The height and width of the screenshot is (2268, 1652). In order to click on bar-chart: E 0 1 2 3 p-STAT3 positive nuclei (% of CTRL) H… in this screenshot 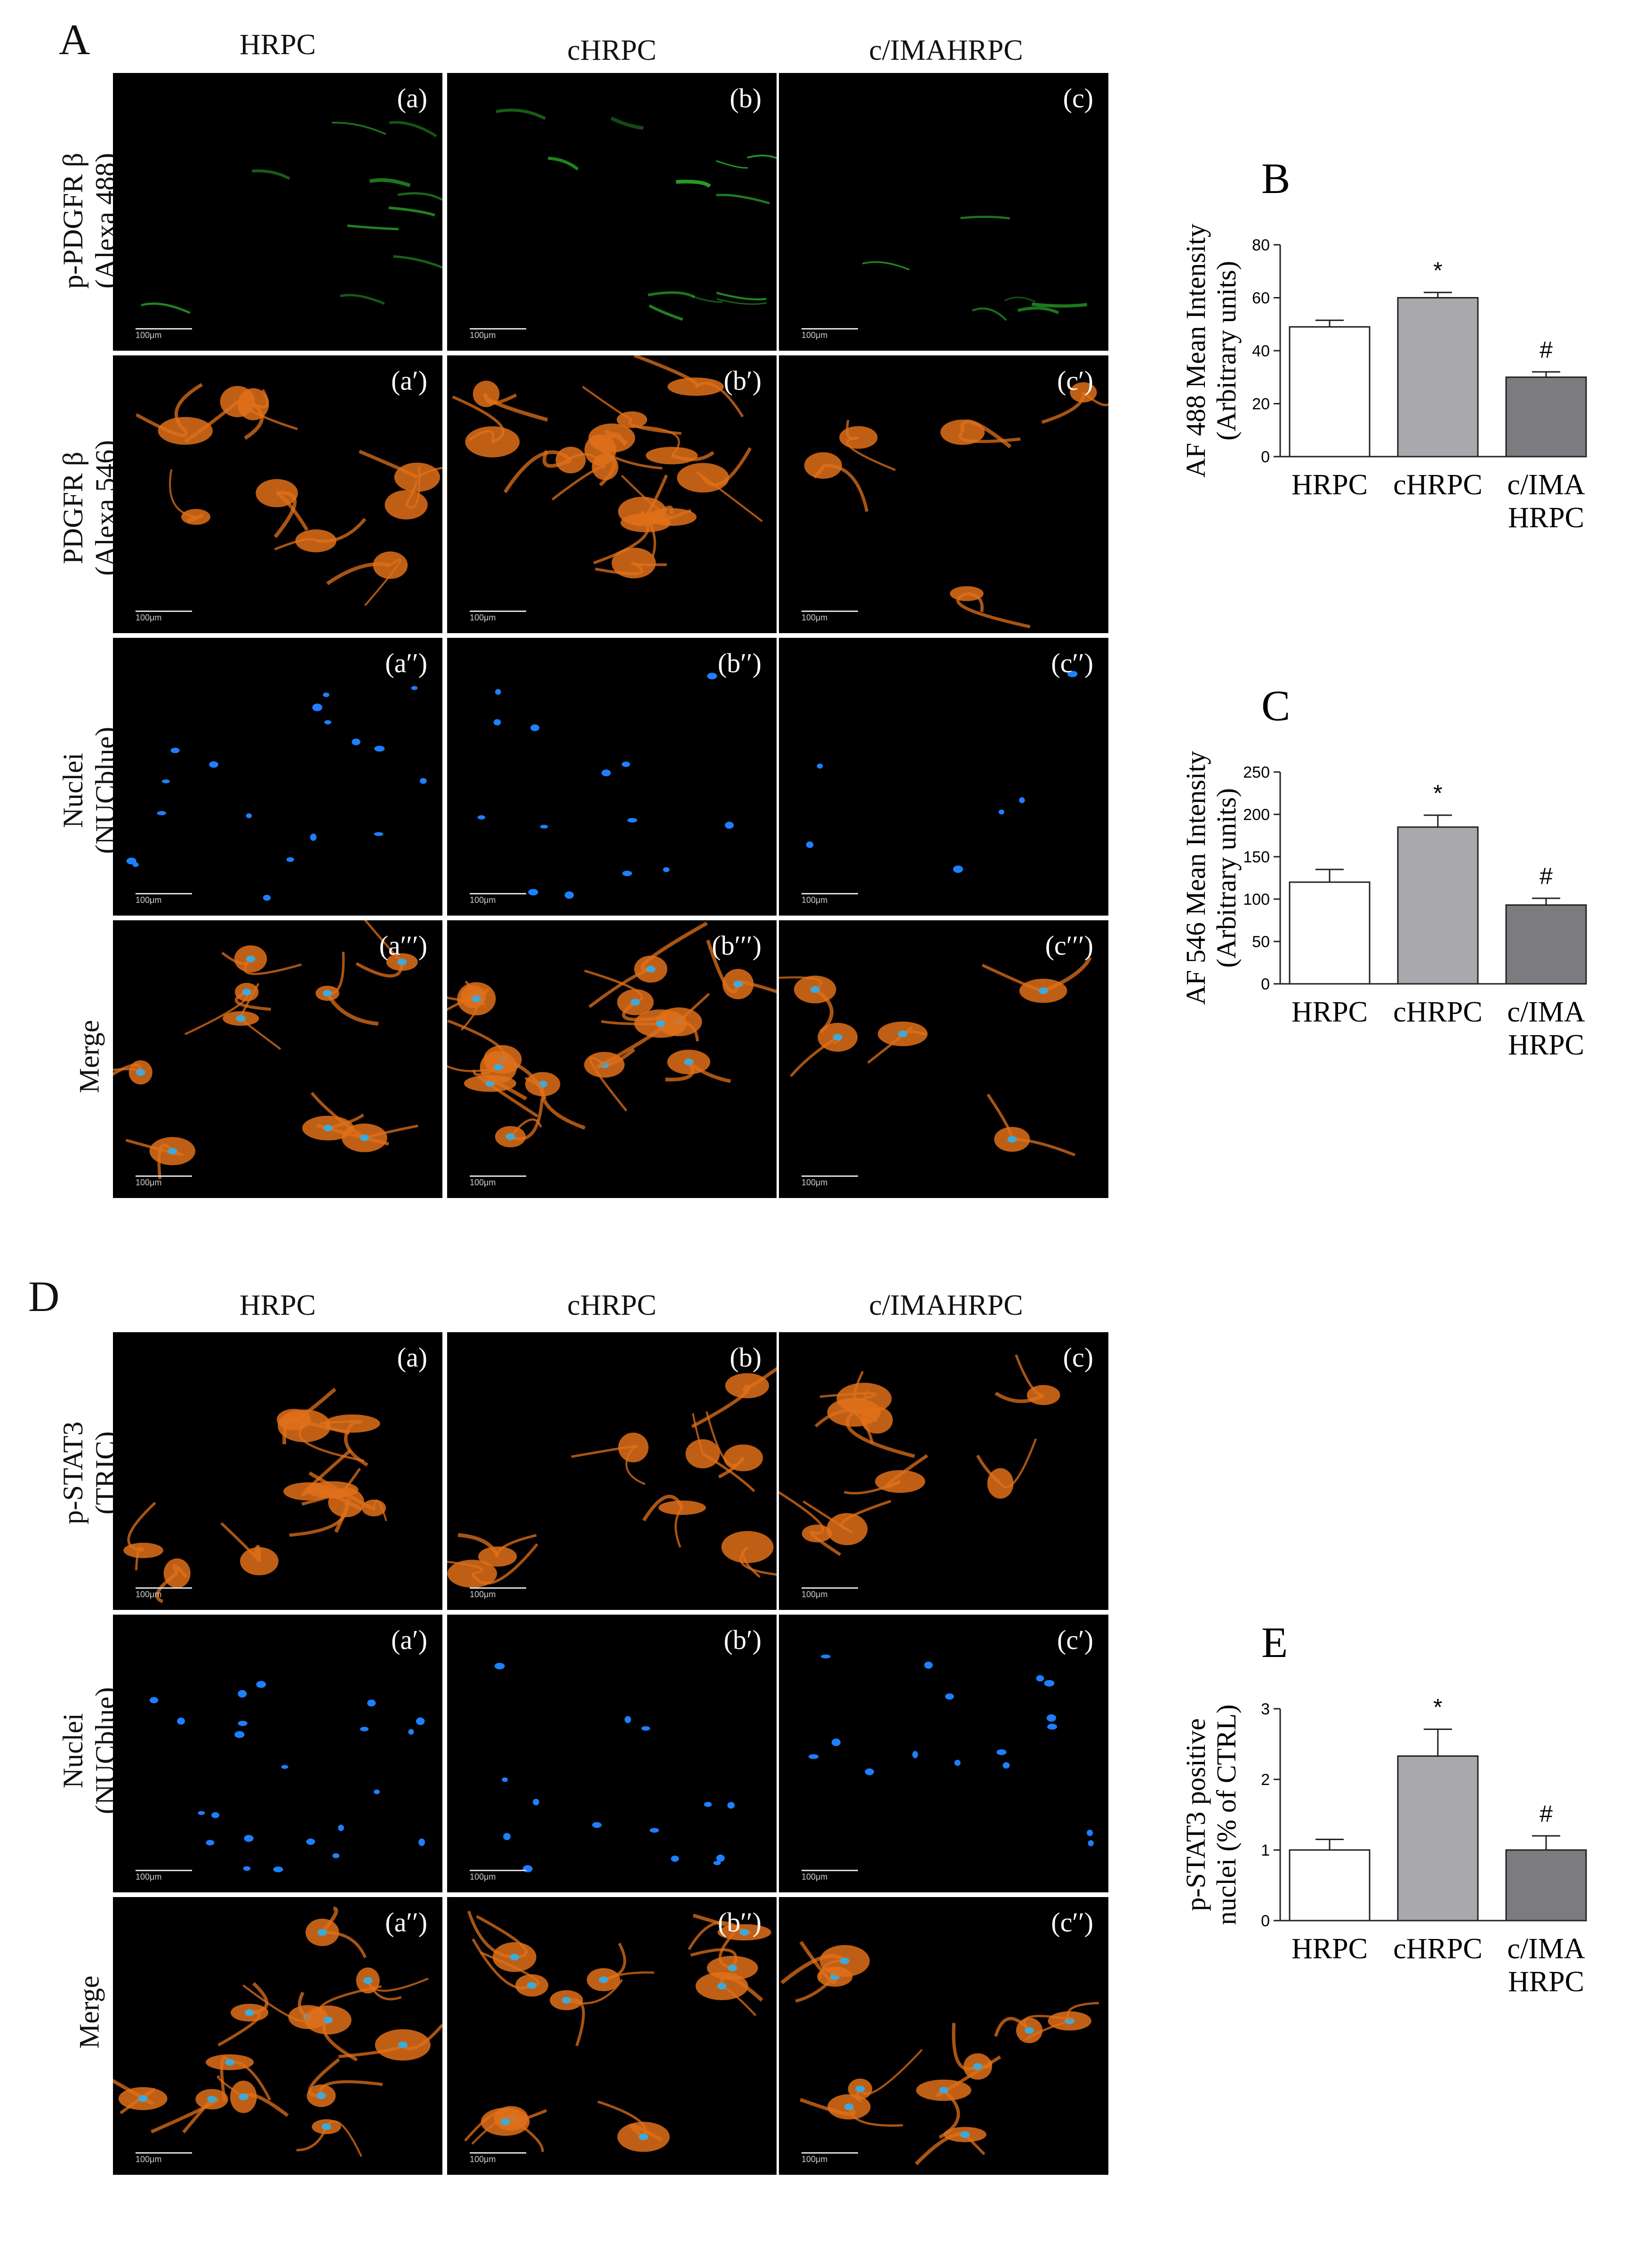, I will do `click(1383, 1808)`.